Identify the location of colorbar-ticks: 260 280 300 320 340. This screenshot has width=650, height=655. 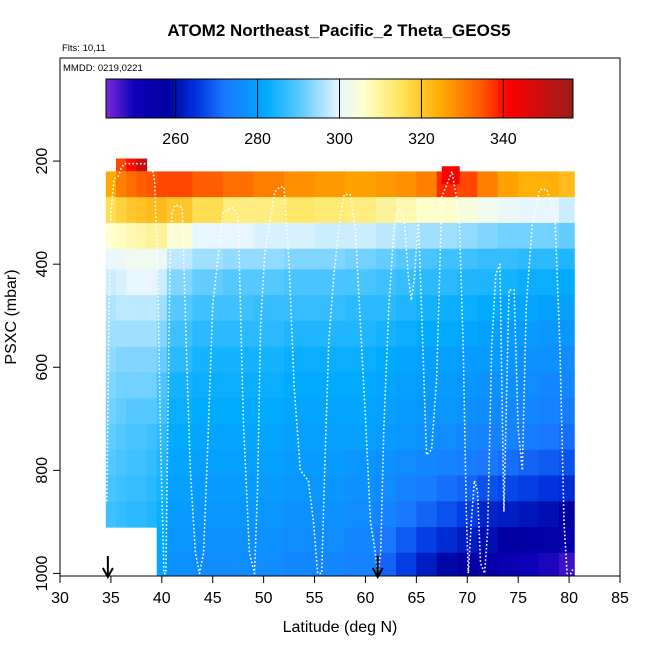
(339, 113).